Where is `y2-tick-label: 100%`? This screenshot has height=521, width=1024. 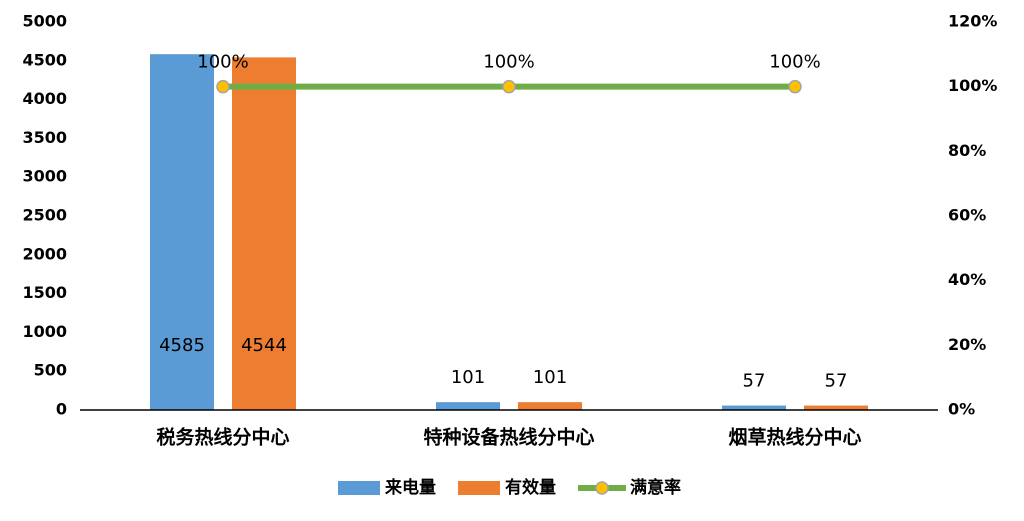
y2-tick-label: 100% is located at coordinates (972, 85).